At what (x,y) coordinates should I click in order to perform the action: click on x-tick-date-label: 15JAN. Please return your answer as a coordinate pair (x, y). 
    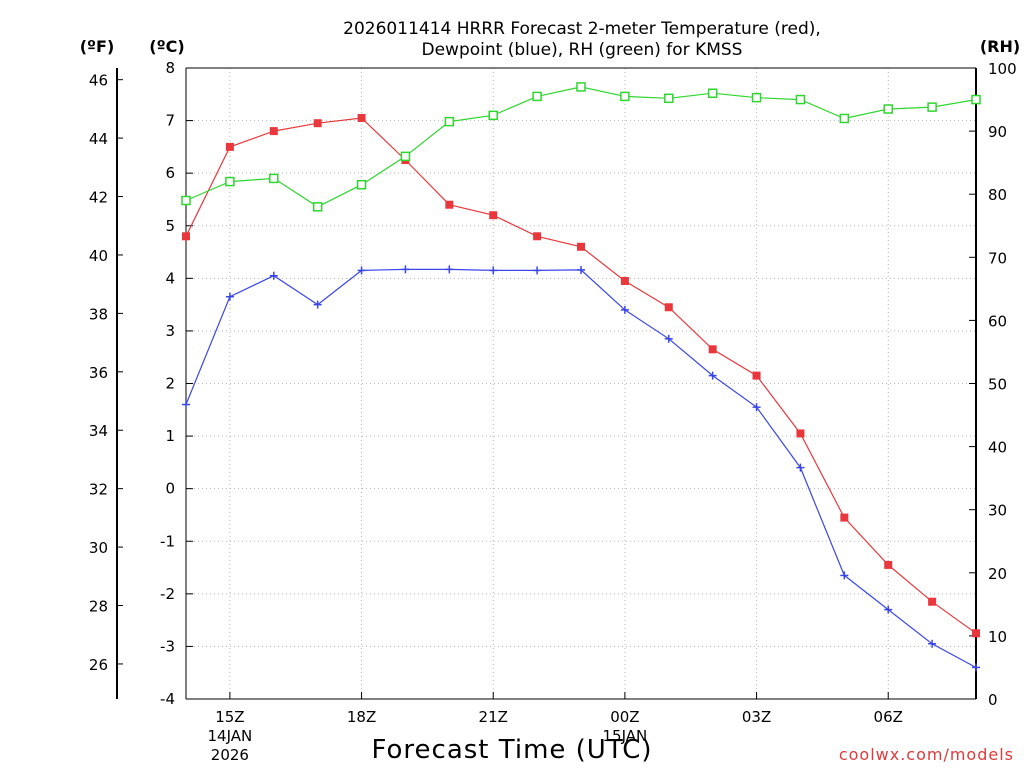
    Looking at the image, I should click on (625, 736).